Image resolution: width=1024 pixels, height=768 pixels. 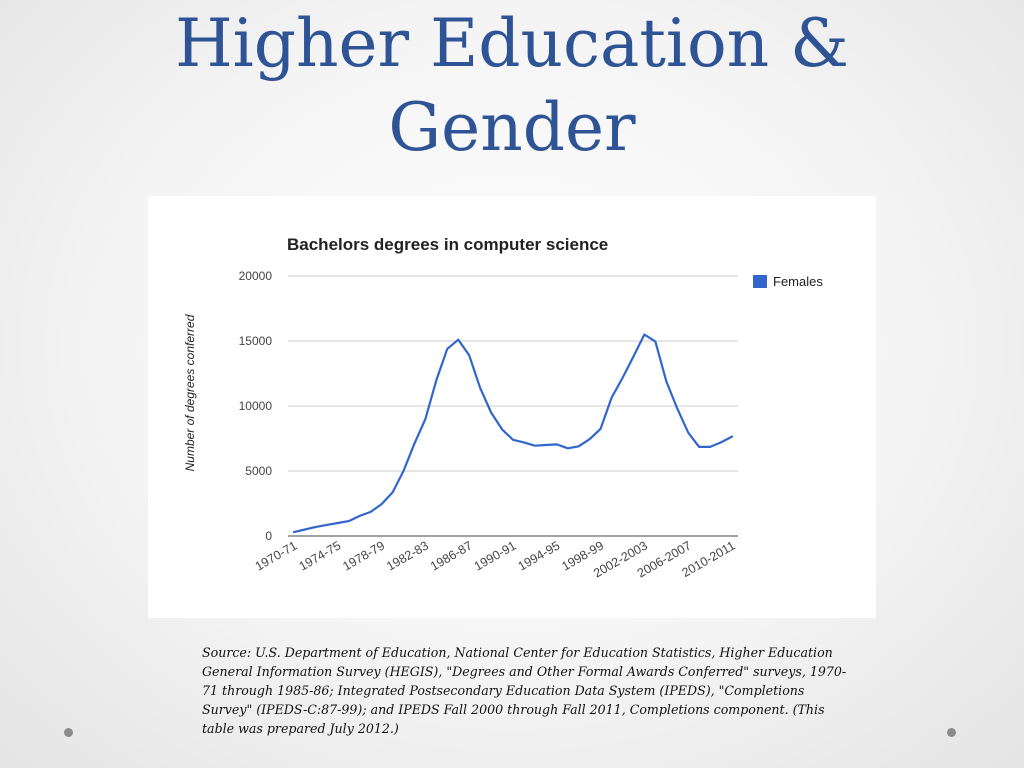 I want to click on x-tick-label: 1970-71, so click(x=276, y=555).